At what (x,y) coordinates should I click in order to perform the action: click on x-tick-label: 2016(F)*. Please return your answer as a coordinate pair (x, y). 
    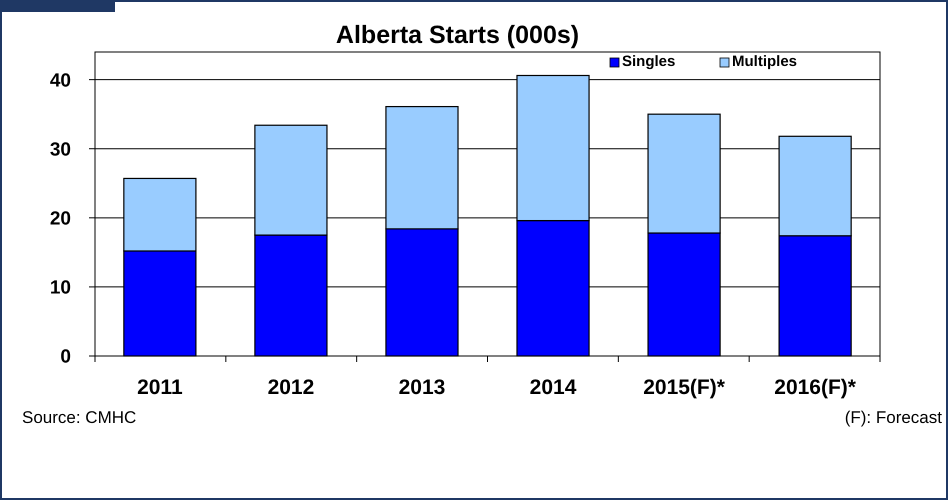
    Looking at the image, I should click on (815, 387).